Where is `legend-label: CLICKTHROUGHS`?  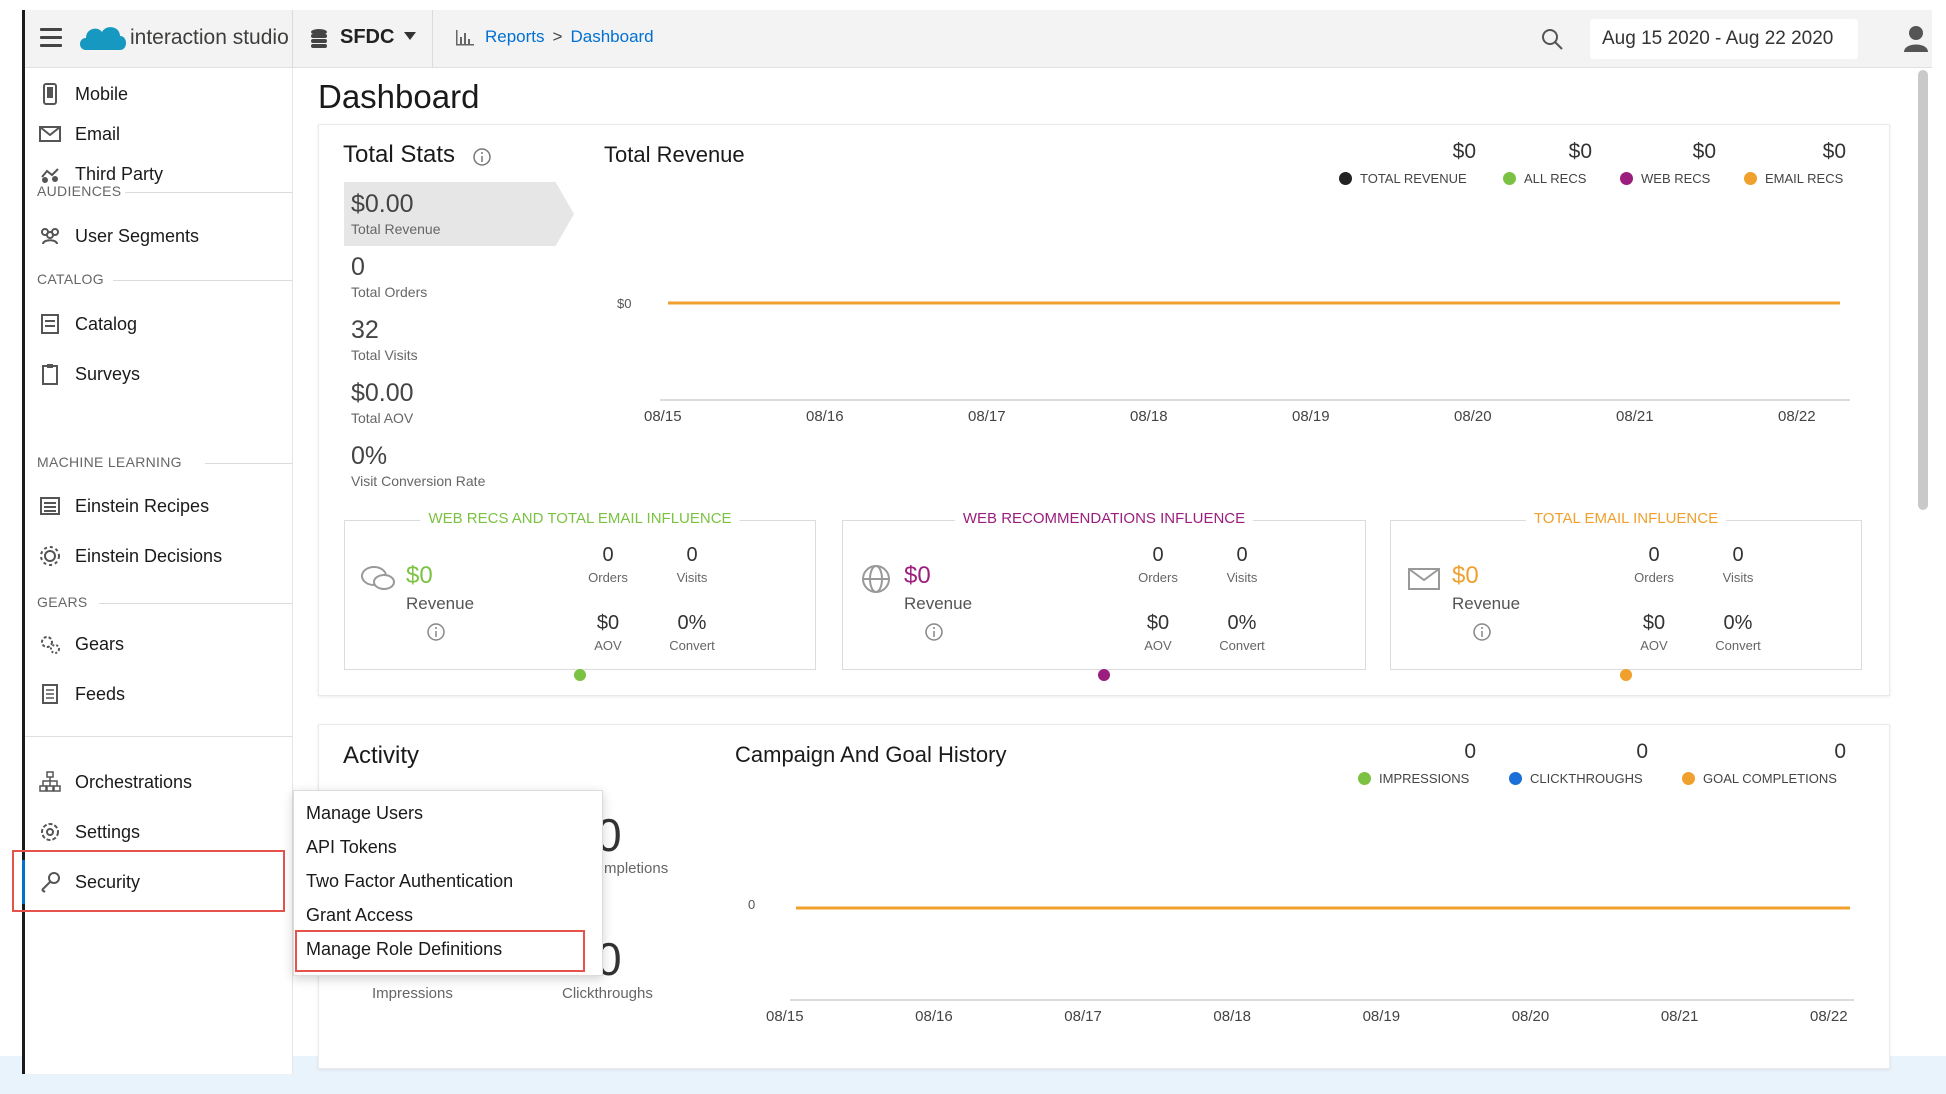 legend-label: CLICKTHROUGHS is located at coordinates (1586, 778).